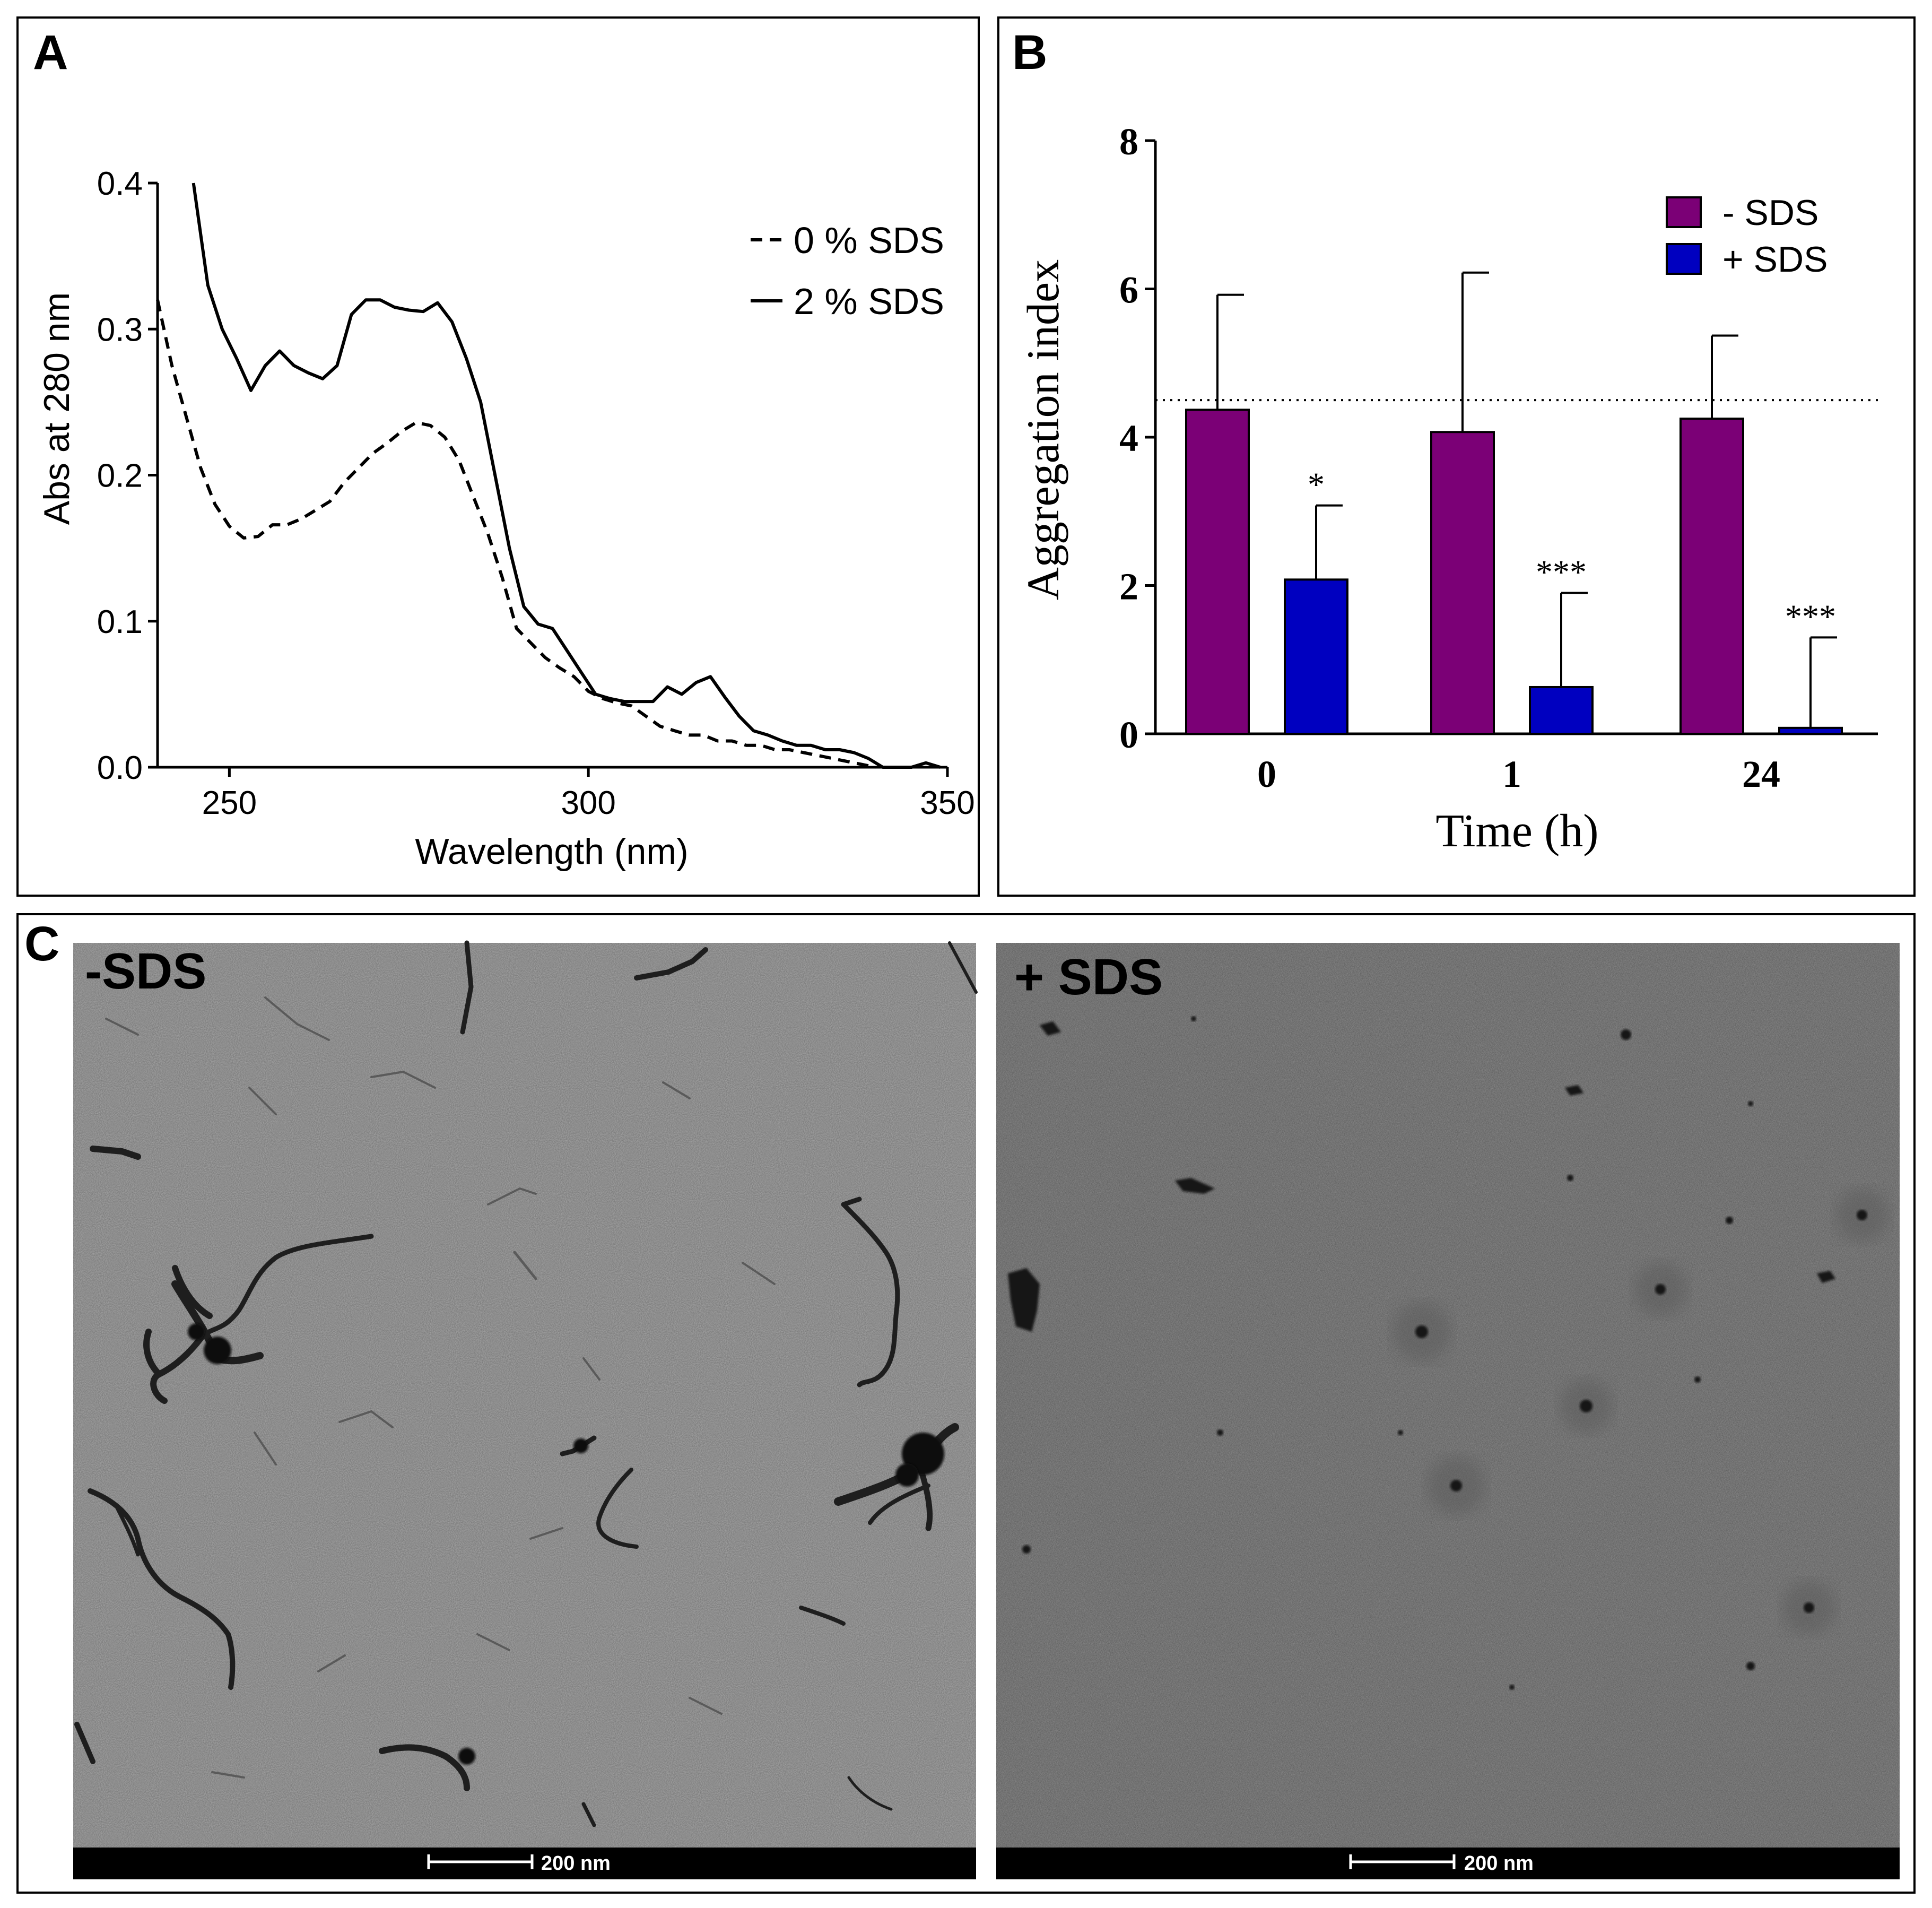 This screenshot has height=1908, width=1932. I want to click on panel-a-letter: A, so click(51, 52).